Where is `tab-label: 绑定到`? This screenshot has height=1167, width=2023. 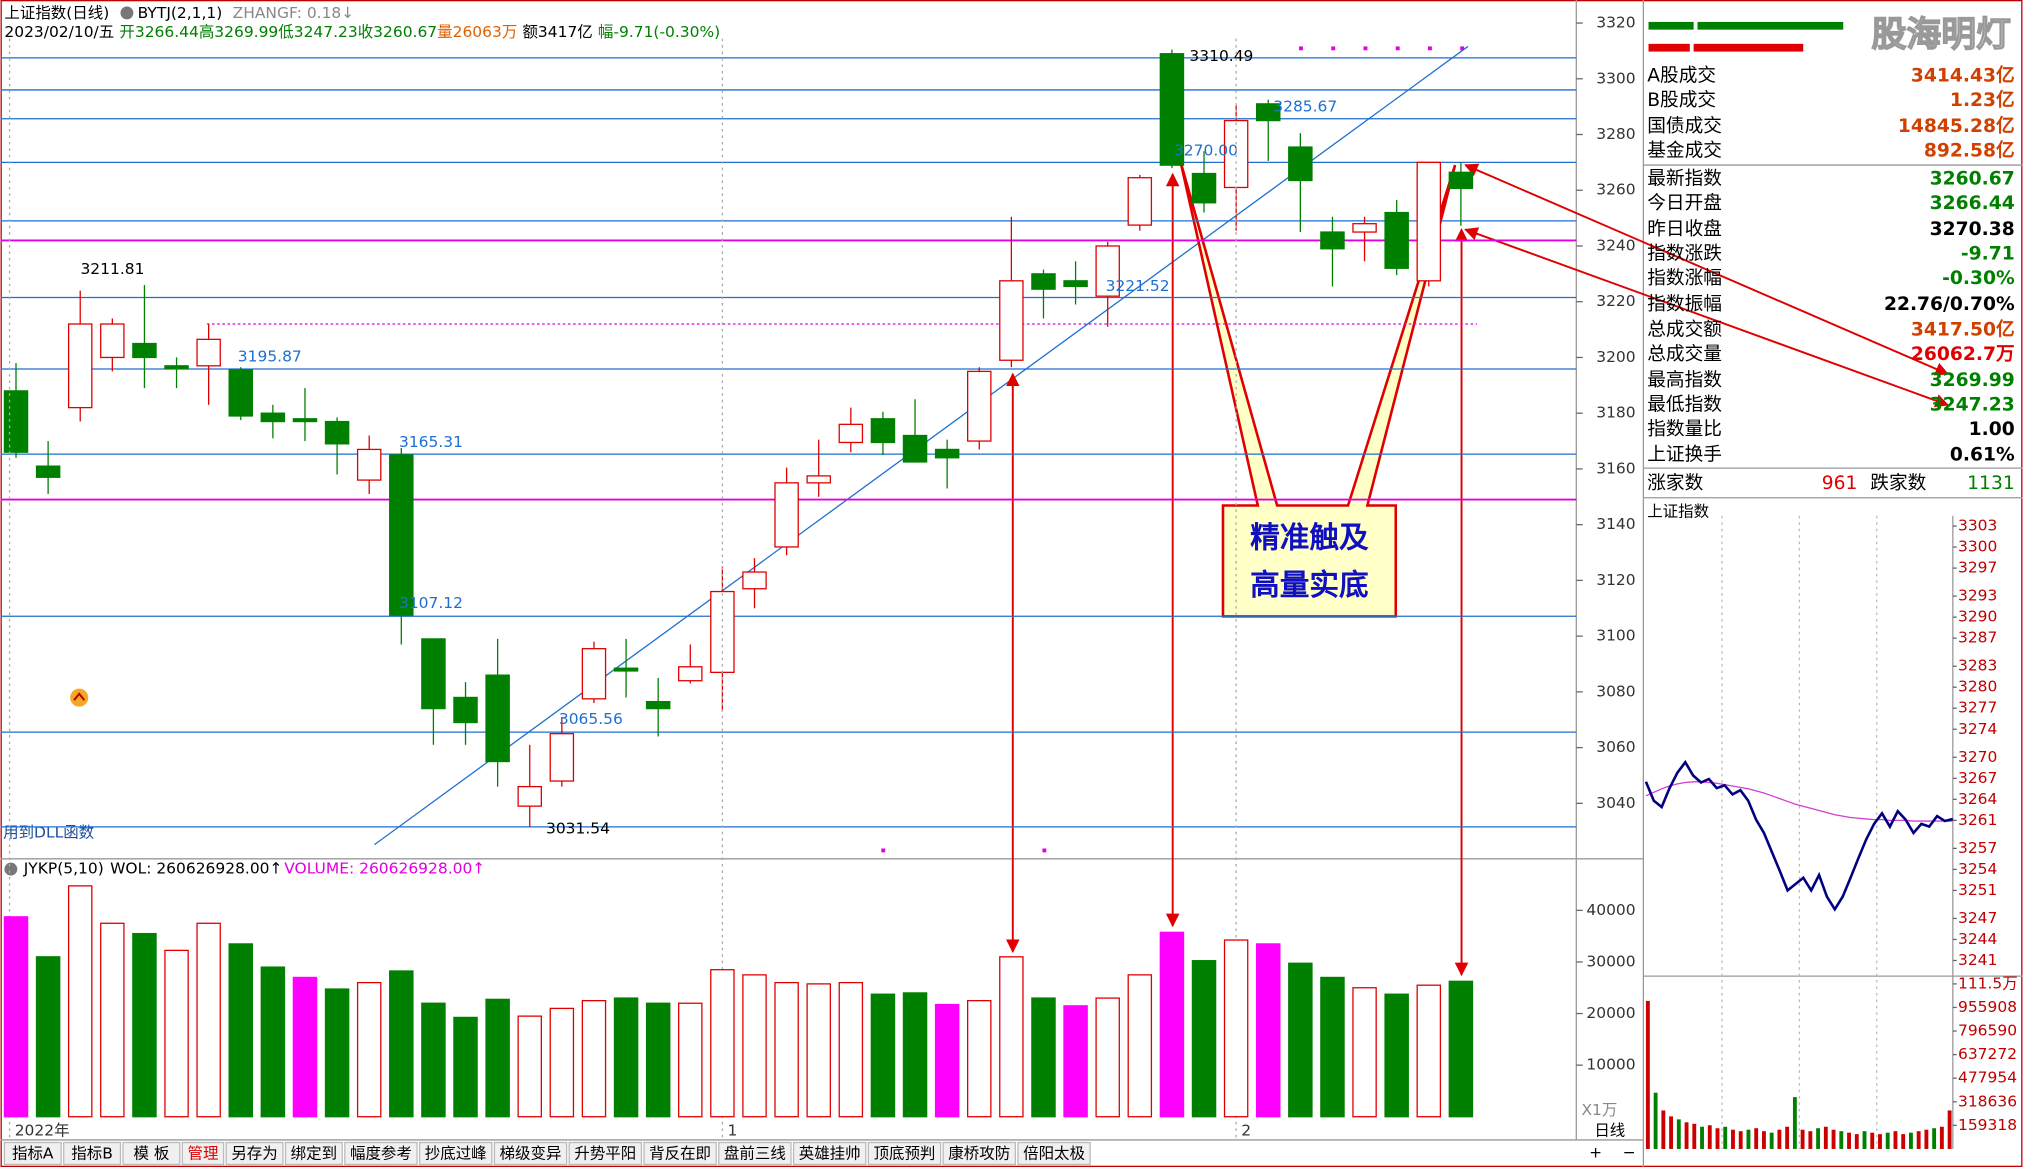 tab-label: 绑定到 is located at coordinates (314, 1154).